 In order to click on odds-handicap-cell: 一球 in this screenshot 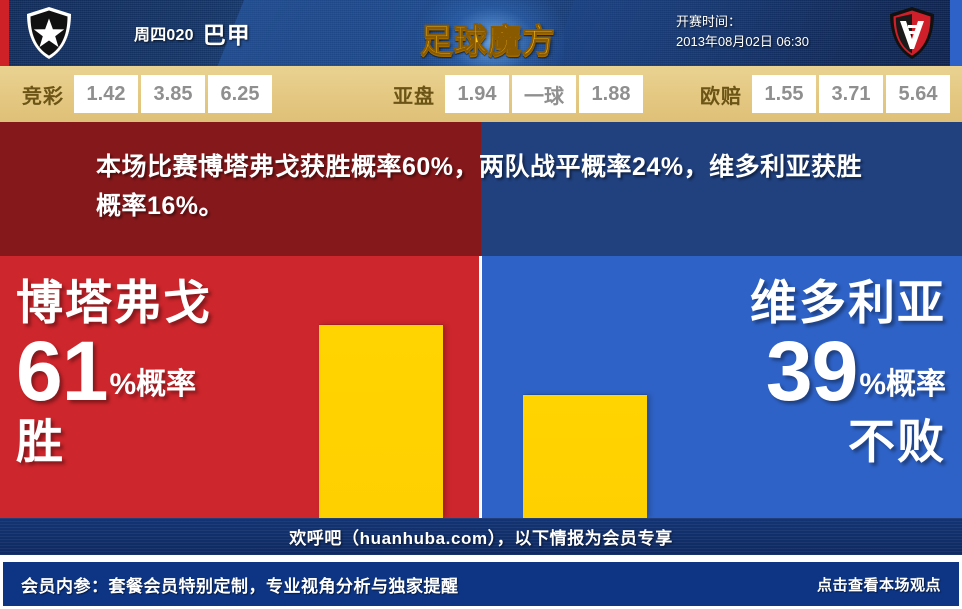, I will do `click(544, 94)`.